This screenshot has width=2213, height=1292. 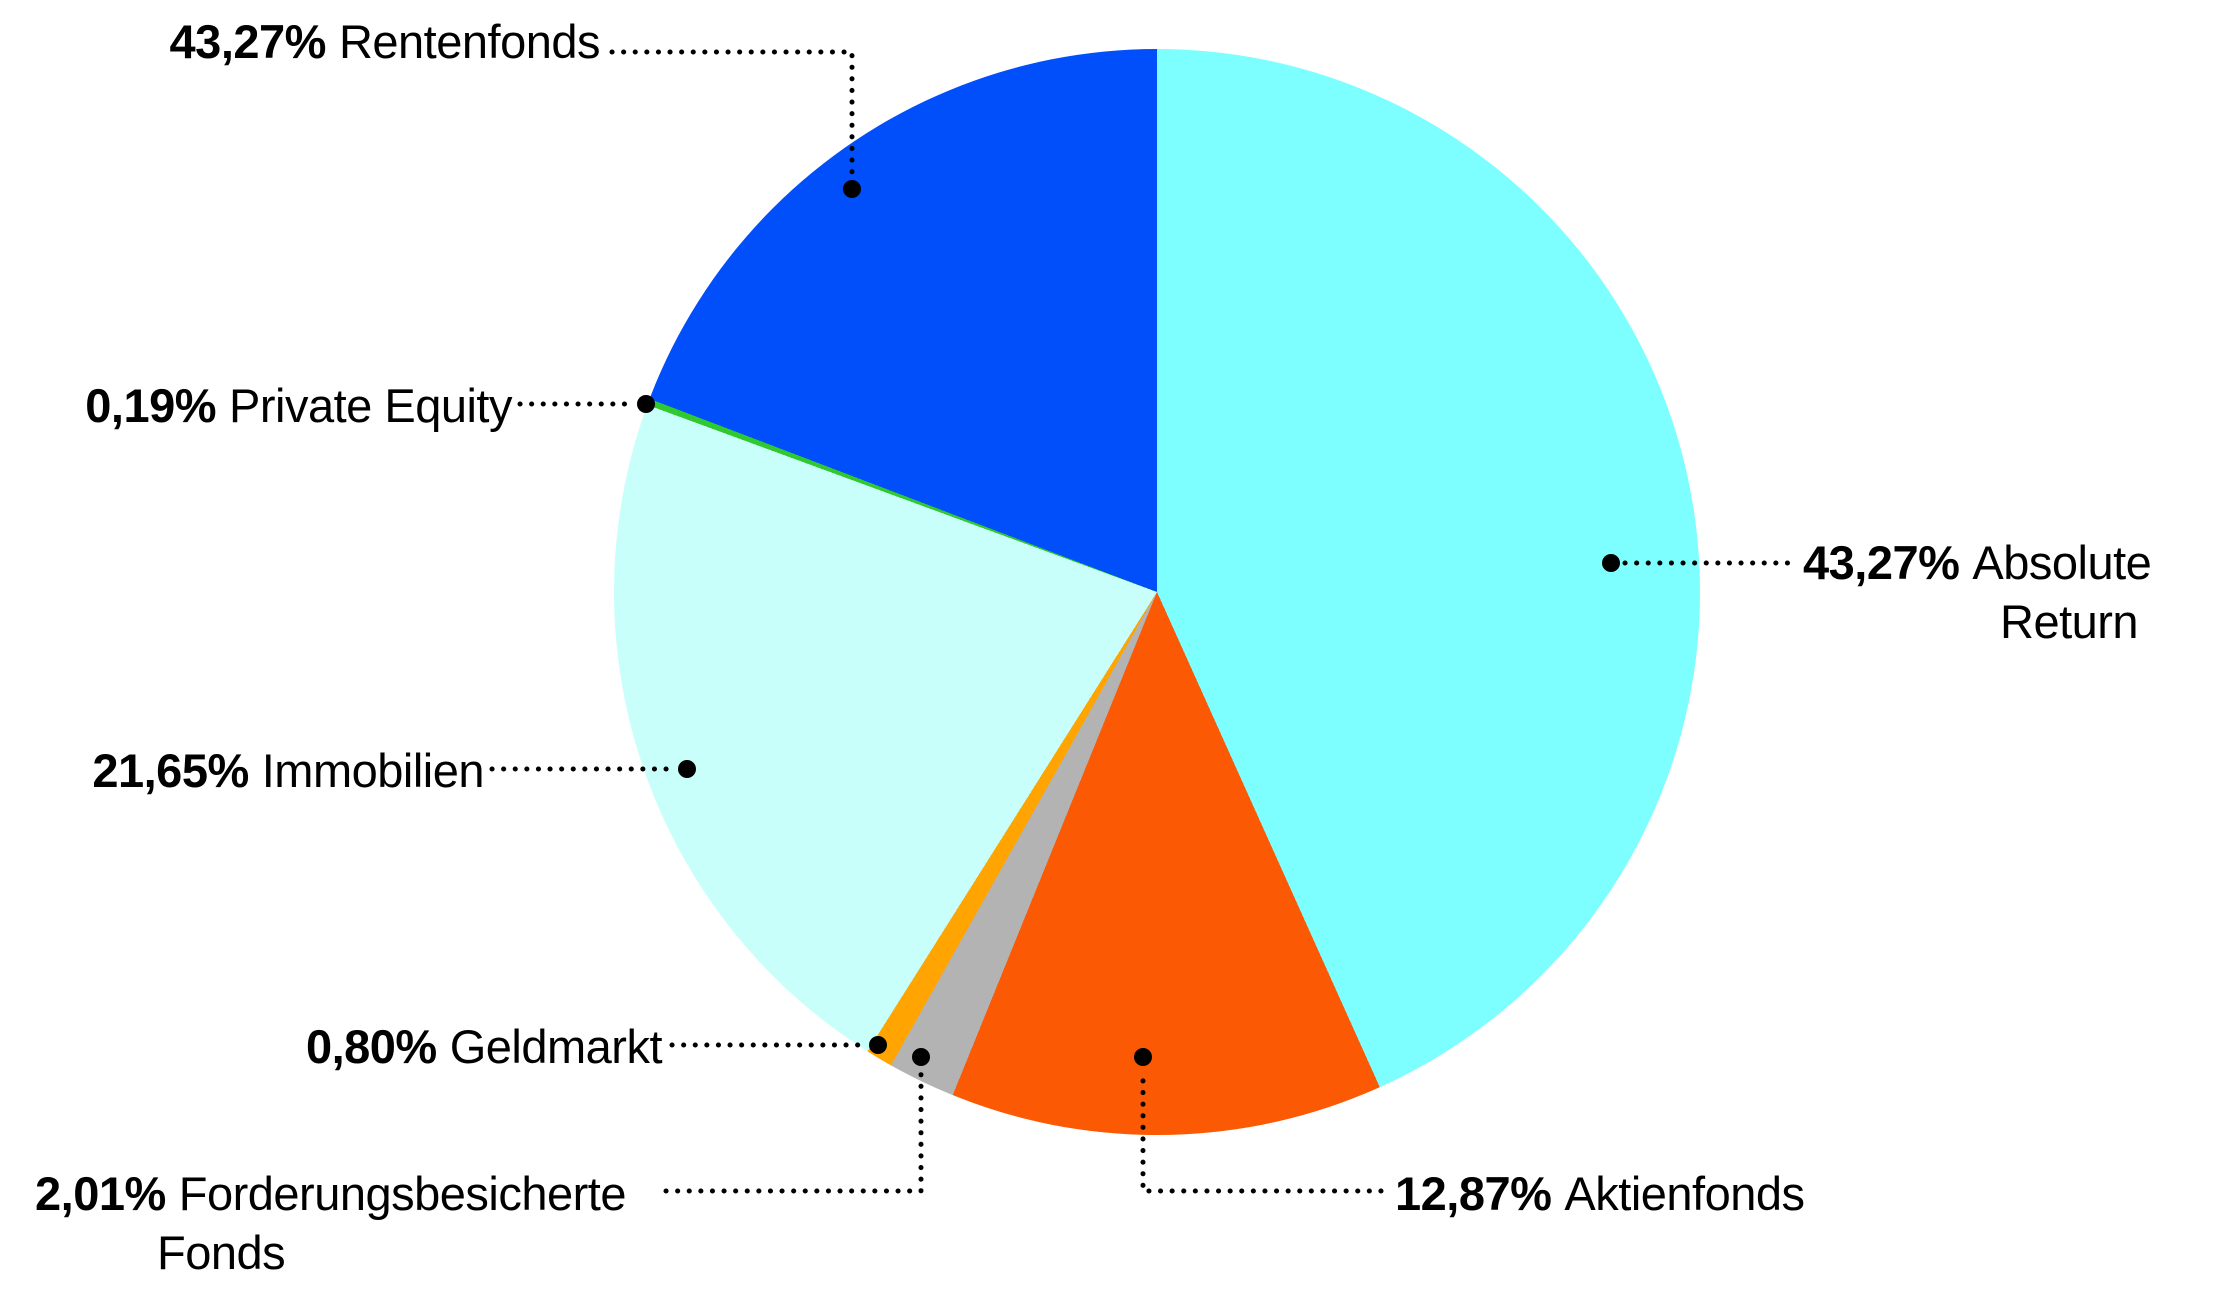 I want to click on label-private-equity: 0,19% Private Equity, so click(x=298, y=405).